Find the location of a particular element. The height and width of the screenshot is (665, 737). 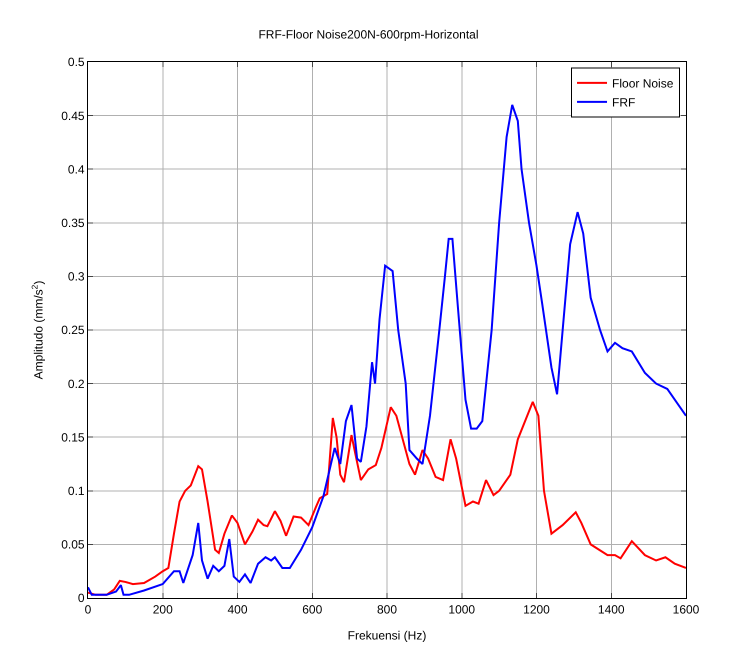

x-tick-label: 800 is located at coordinates (387, 609).